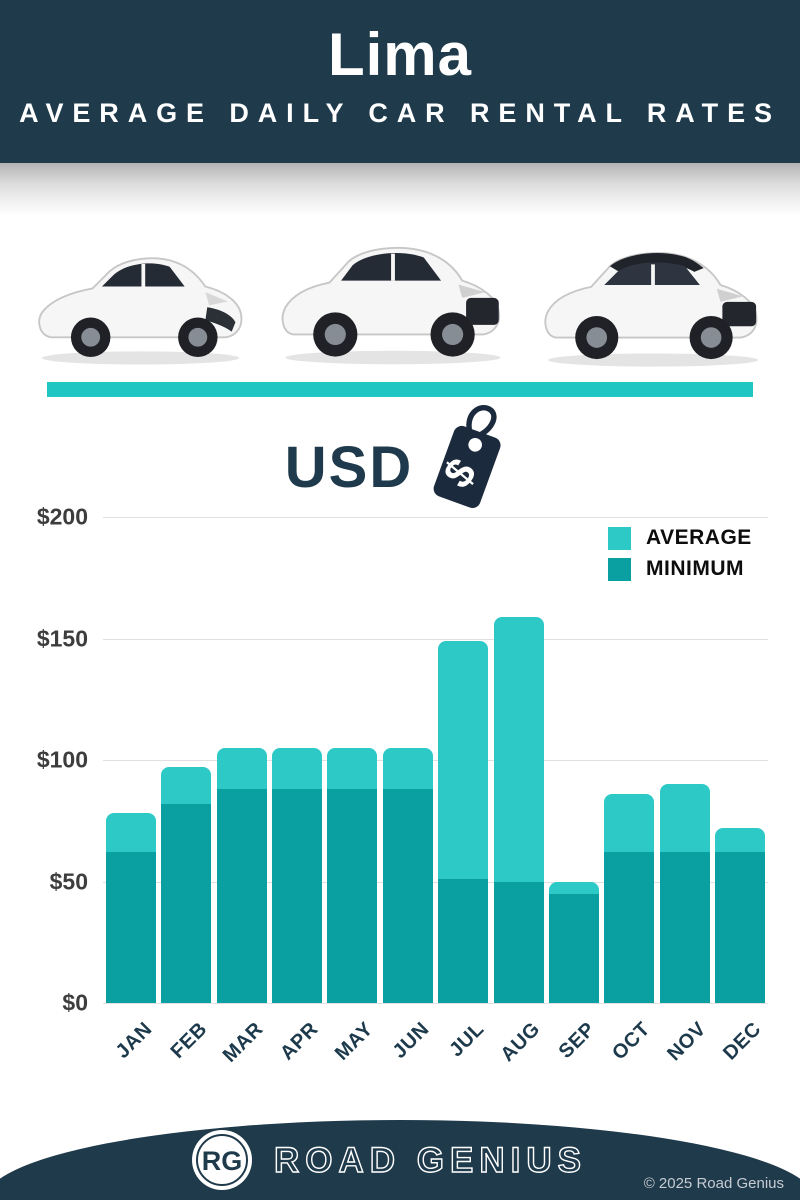 The image size is (800, 1200). What do you see at coordinates (400, 389) in the screenshot?
I see `teal-divider` at bounding box center [400, 389].